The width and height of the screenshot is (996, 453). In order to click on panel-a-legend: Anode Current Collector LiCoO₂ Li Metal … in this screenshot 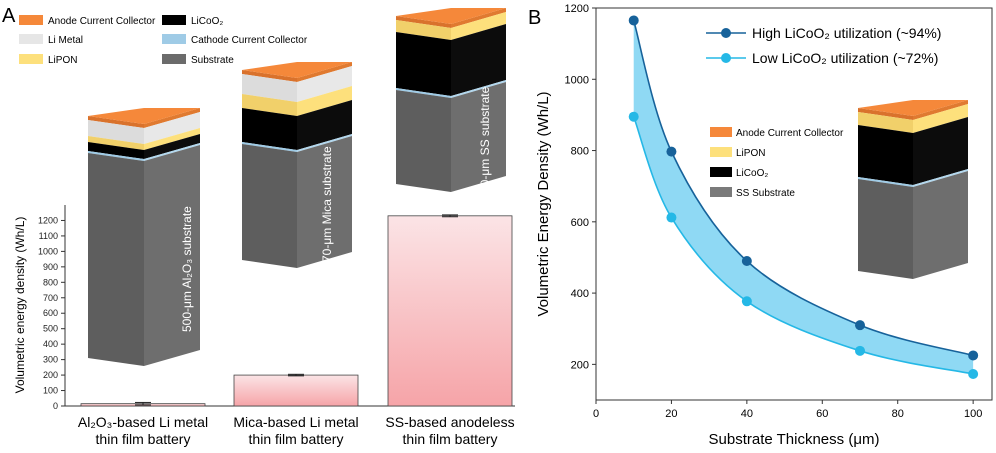, I will do `click(163, 40)`.